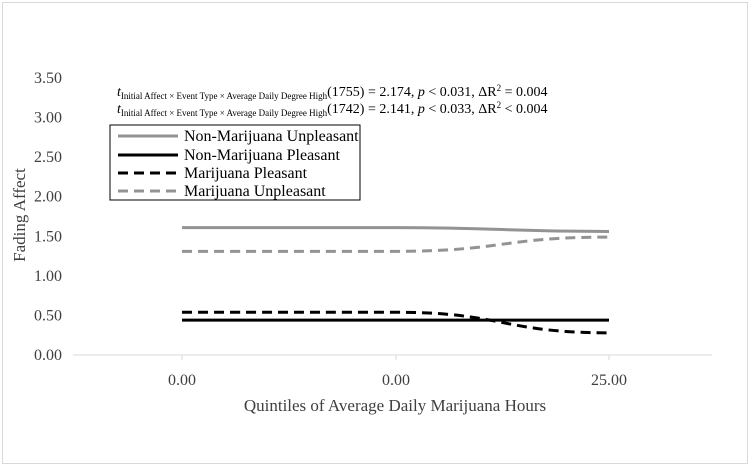  What do you see at coordinates (395, 280) in the screenshot?
I see `series-lines` at bounding box center [395, 280].